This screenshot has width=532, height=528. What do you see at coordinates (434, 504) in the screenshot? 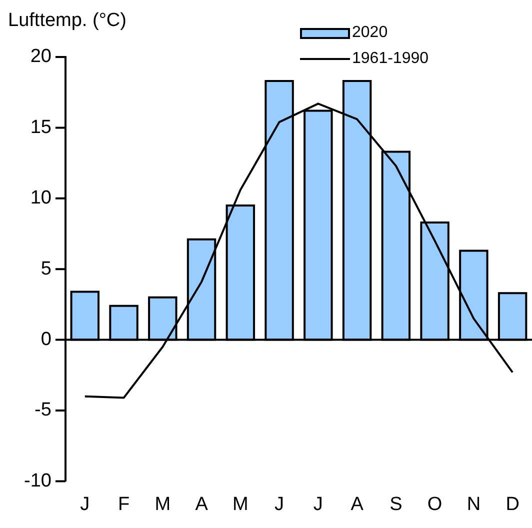
I see `x-tick-label: O` at bounding box center [434, 504].